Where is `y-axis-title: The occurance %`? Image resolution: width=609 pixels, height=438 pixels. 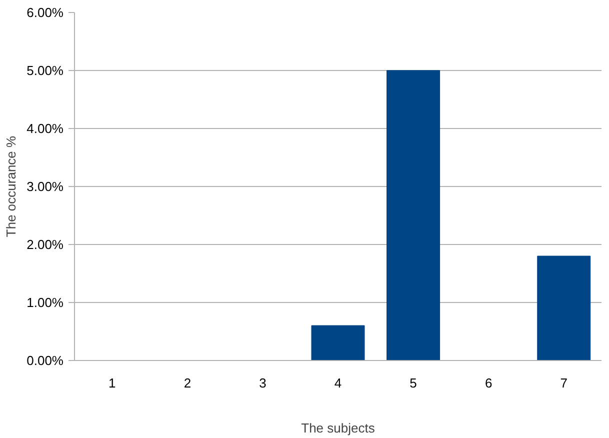
y-axis-title: The occurance % is located at coordinates (11, 186).